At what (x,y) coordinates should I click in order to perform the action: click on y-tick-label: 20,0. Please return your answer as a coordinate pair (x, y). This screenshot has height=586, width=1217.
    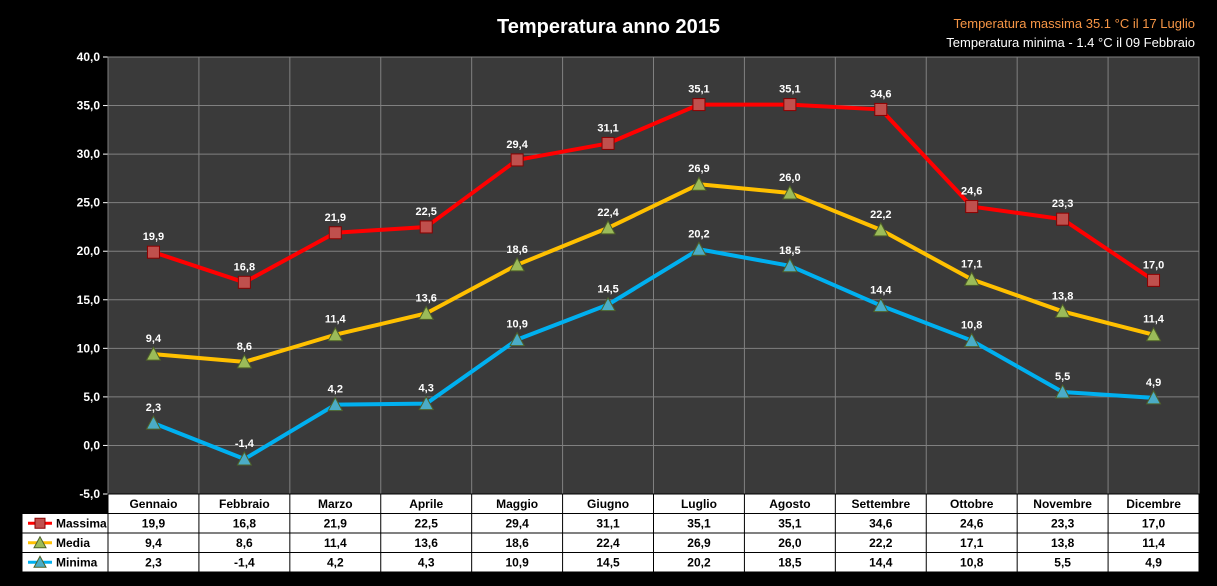
    Looking at the image, I should click on (89, 251).